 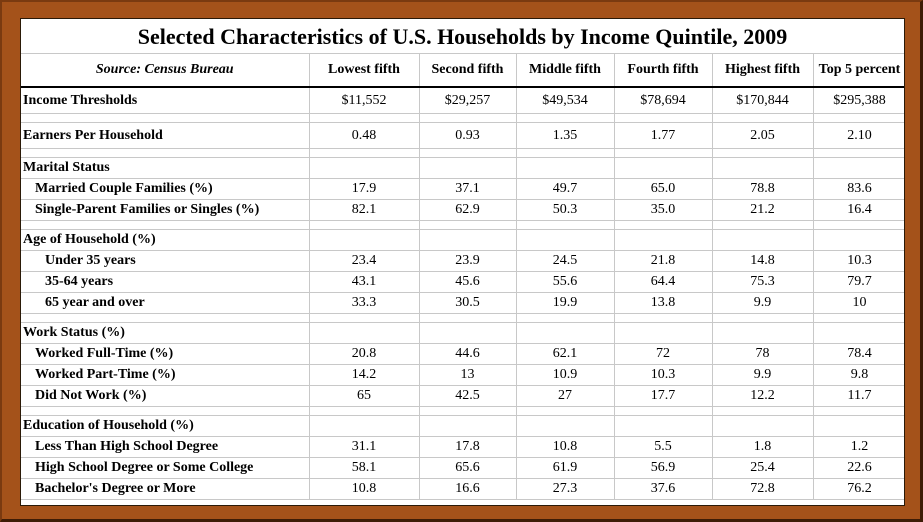 What do you see at coordinates (165, 168) in the screenshot?
I see `section-label: Marital Status` at bounding box center [165, 168].